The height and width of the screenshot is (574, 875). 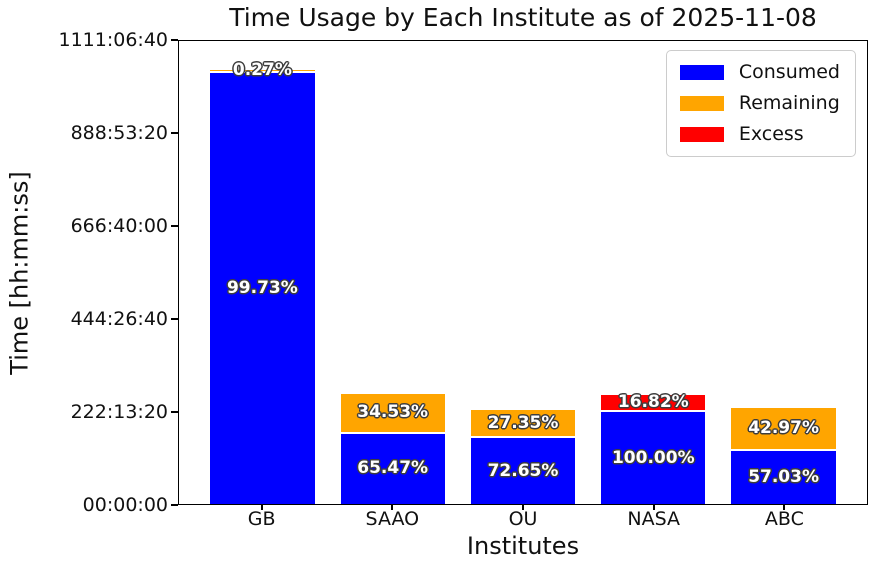 I want to click on x-axis-label: Institutes, so click(x=523, y=546).